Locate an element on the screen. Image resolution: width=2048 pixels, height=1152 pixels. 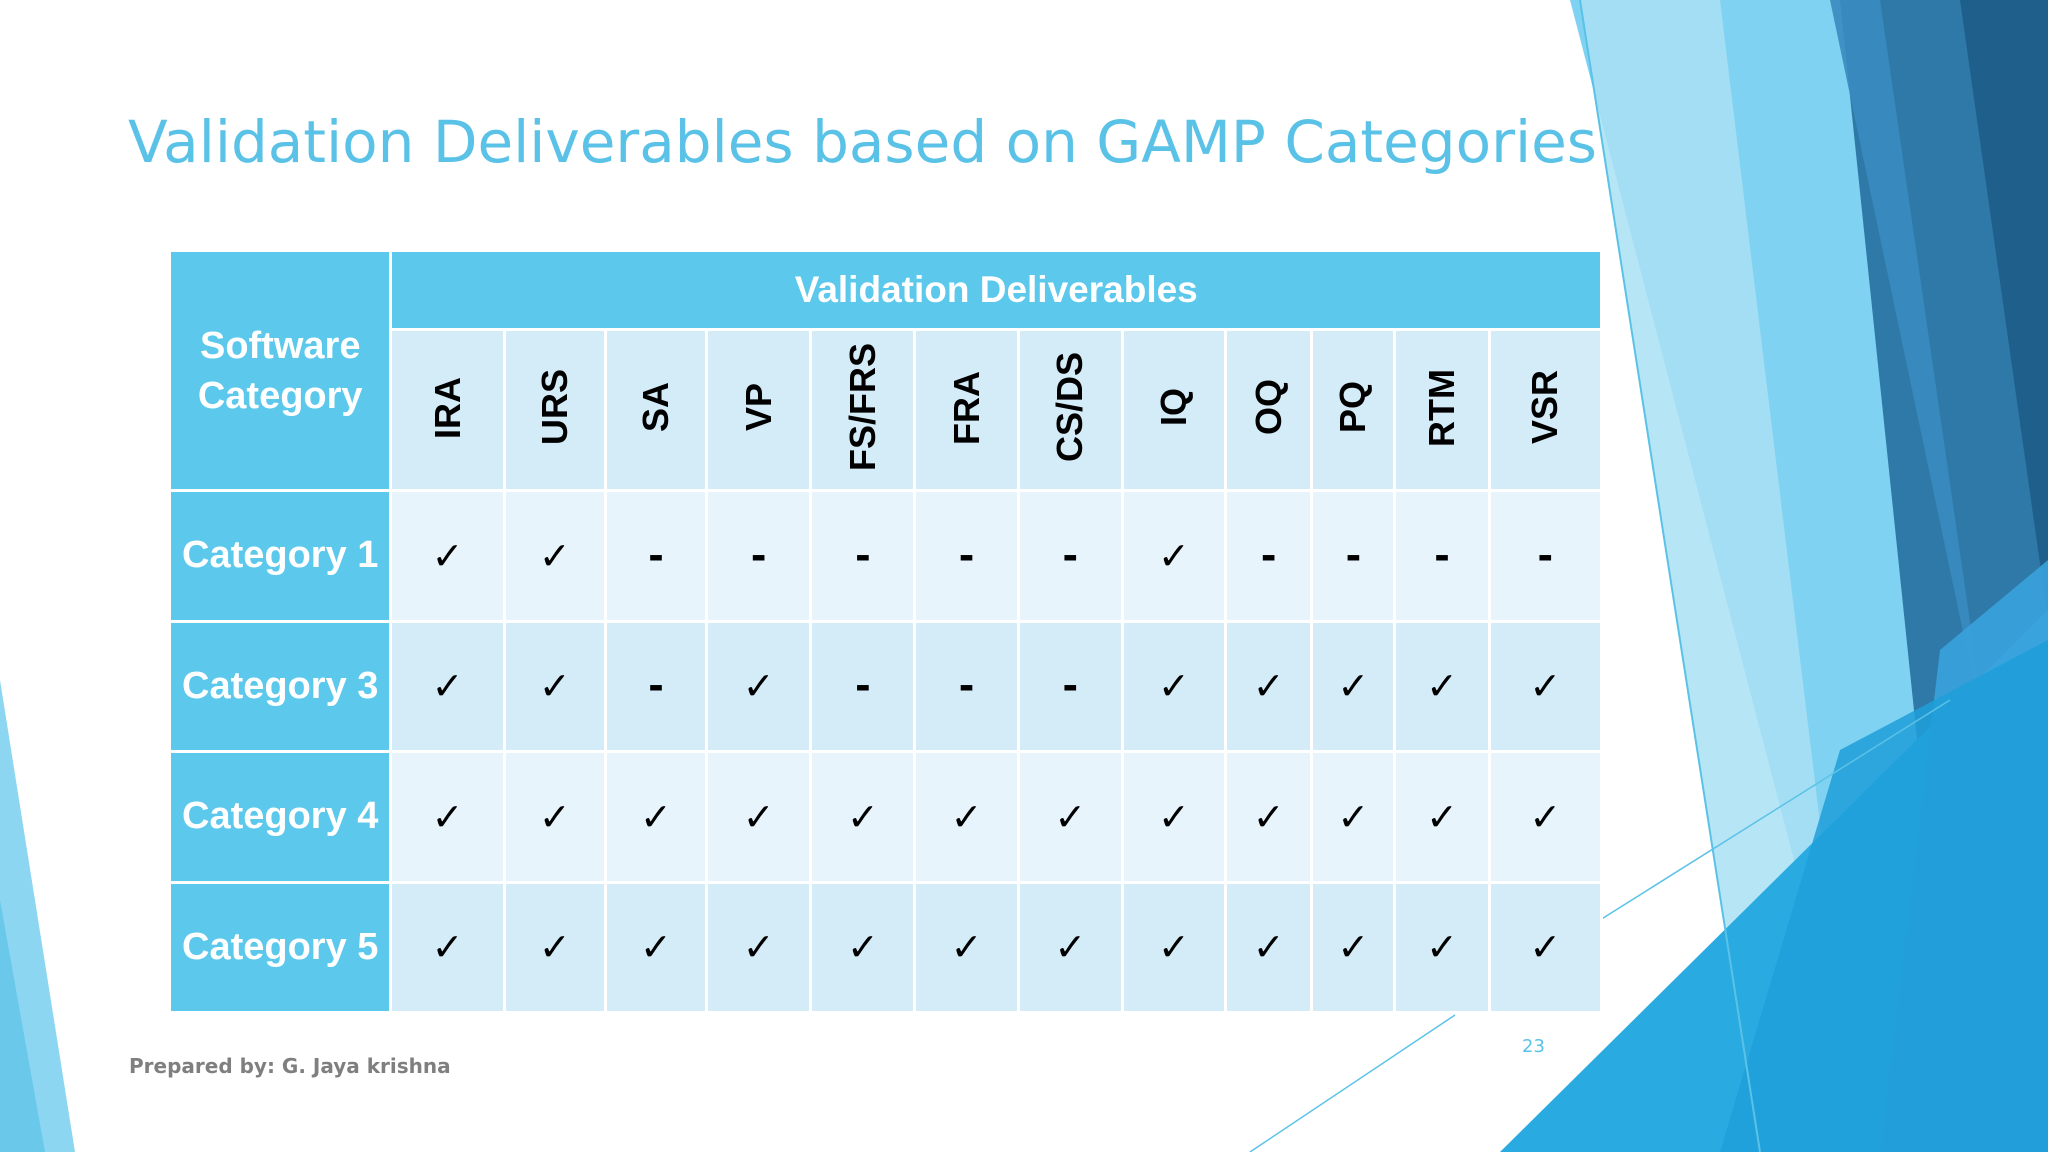
page-number: 23 is located at coordinates (1533, 1046).